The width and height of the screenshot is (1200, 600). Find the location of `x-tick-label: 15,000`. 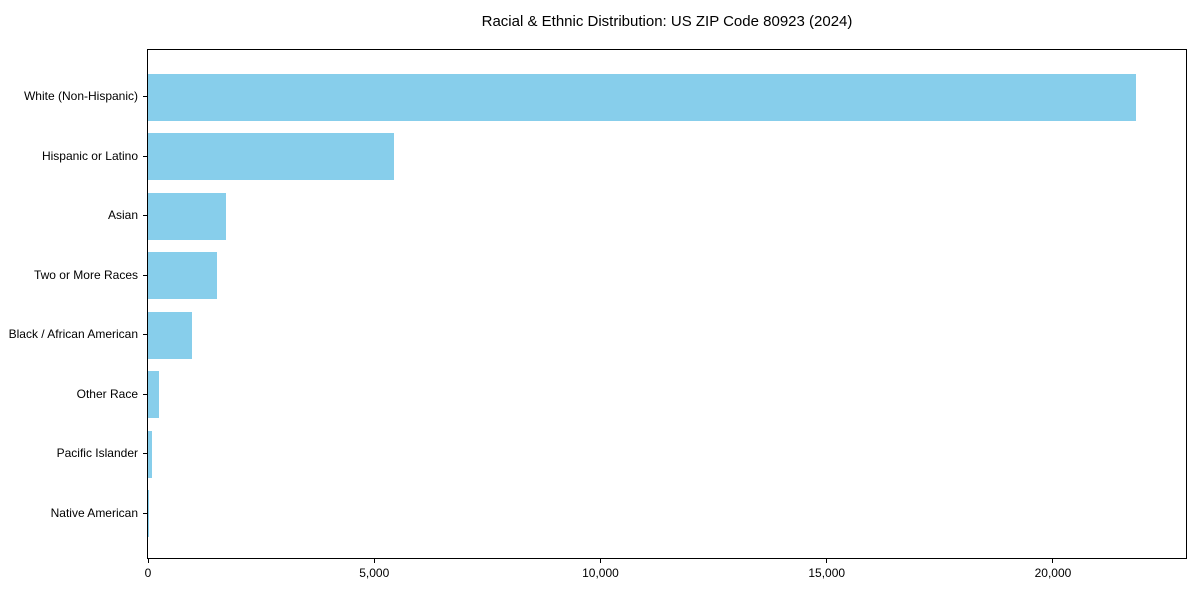

x-tick-label: 15,000 is located at coordinates (827, 573).